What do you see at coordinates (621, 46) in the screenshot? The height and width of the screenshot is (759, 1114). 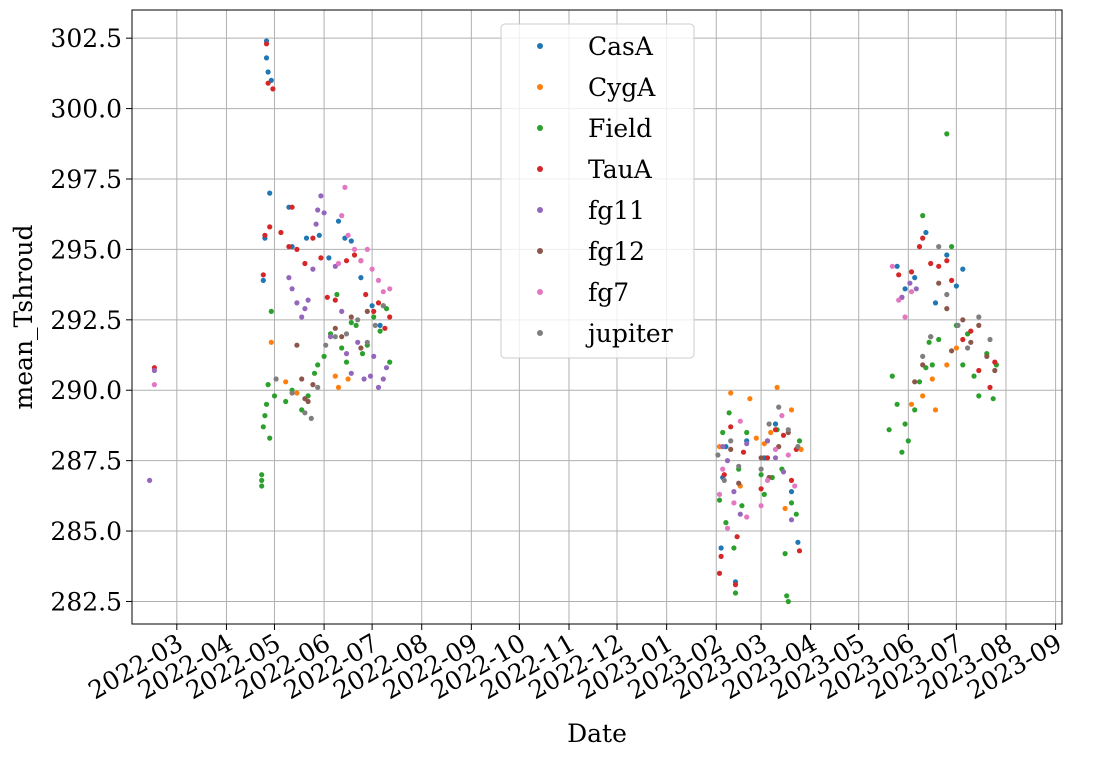 I see `legend-label: CasA` at bounding box center [621, 46].